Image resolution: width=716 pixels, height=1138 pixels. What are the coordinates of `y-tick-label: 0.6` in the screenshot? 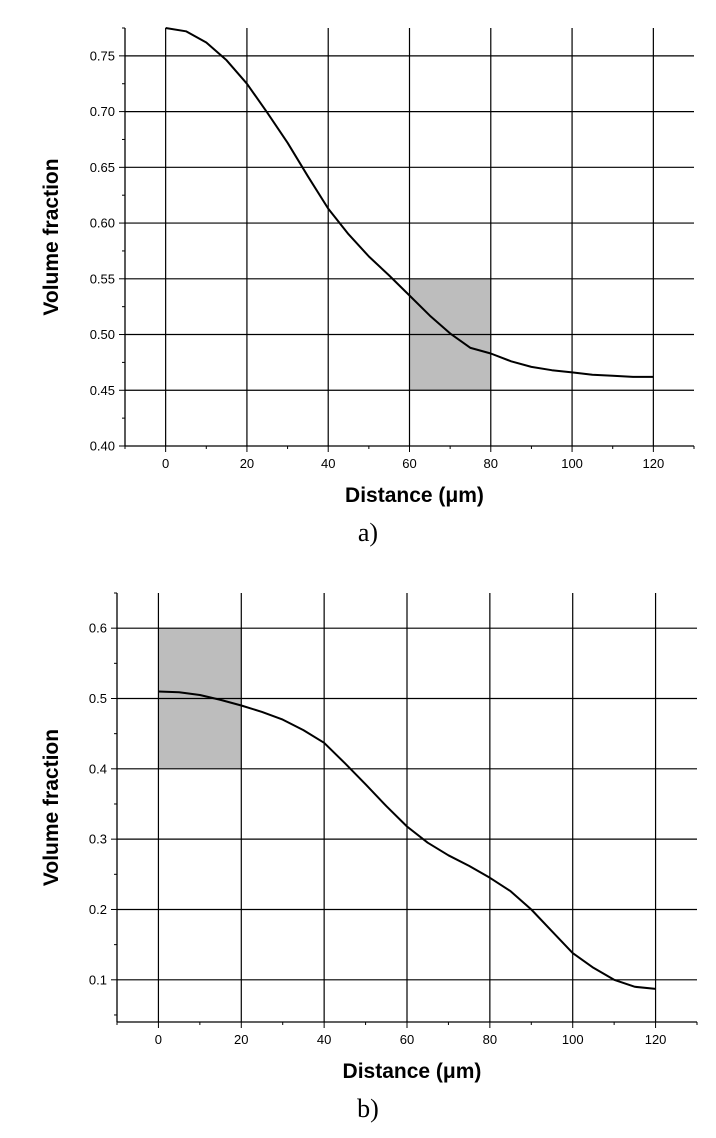 It's located at (98, 628).